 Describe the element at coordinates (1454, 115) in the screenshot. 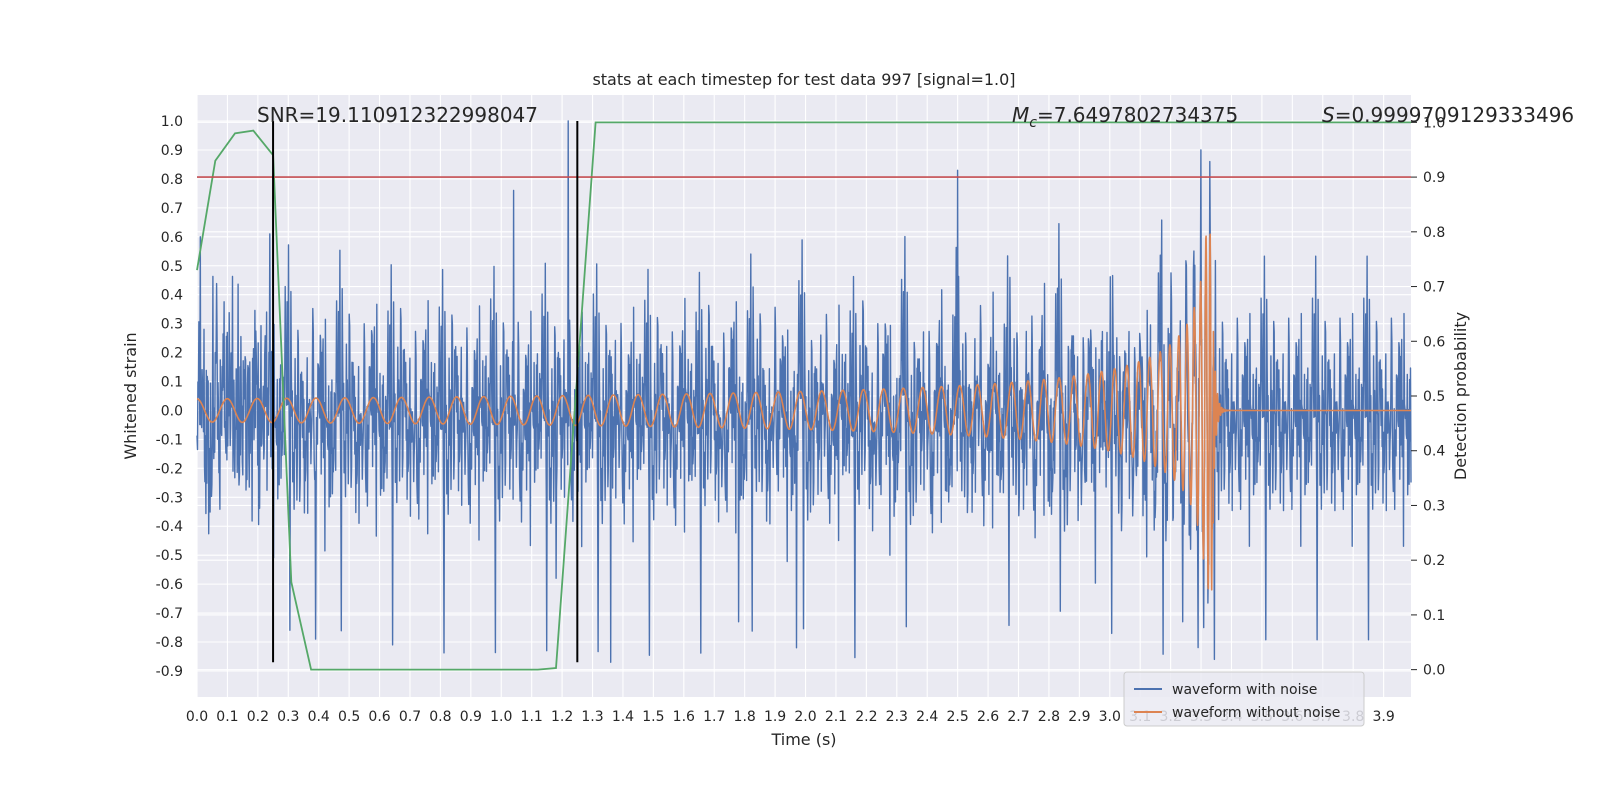

I see `score-value: =0.9999709129333496` at that location.